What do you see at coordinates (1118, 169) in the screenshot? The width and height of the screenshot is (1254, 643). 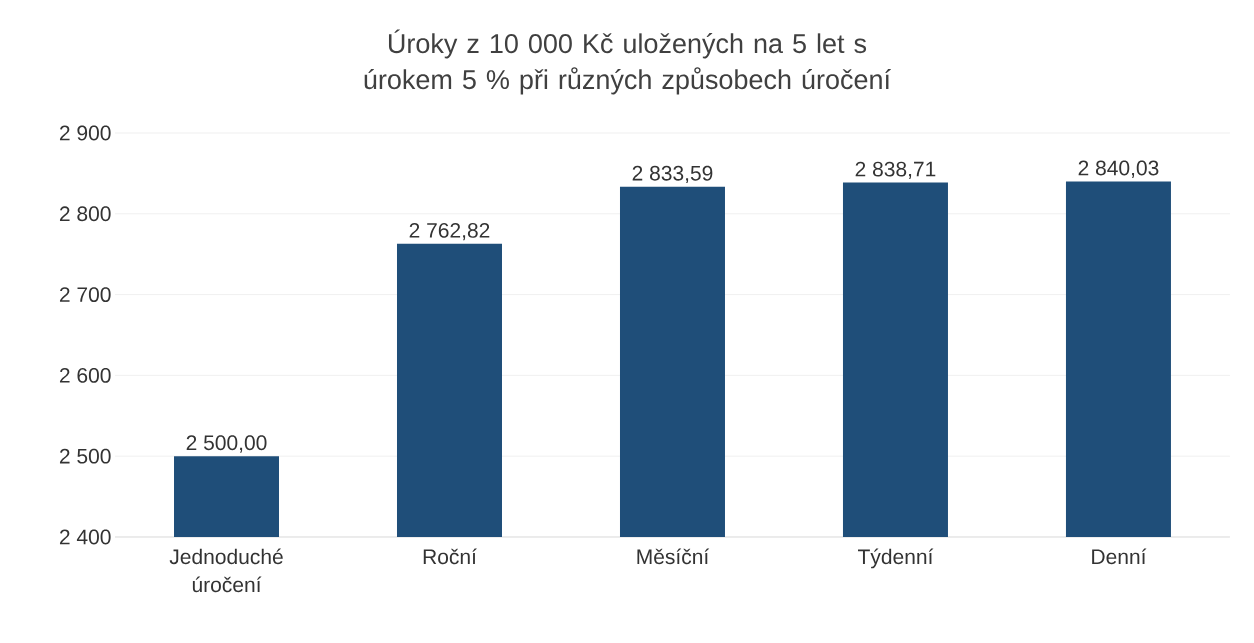 I see `data-label: 2 840,03` at bounding box center [1118, 169].